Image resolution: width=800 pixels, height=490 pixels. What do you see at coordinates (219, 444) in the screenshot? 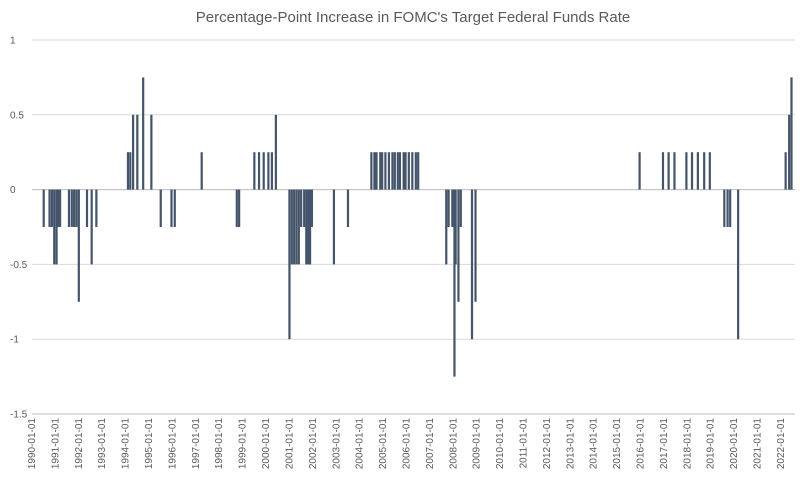
I see `x-tick-label: 1998-01-01` at bounding box center [219, 444].